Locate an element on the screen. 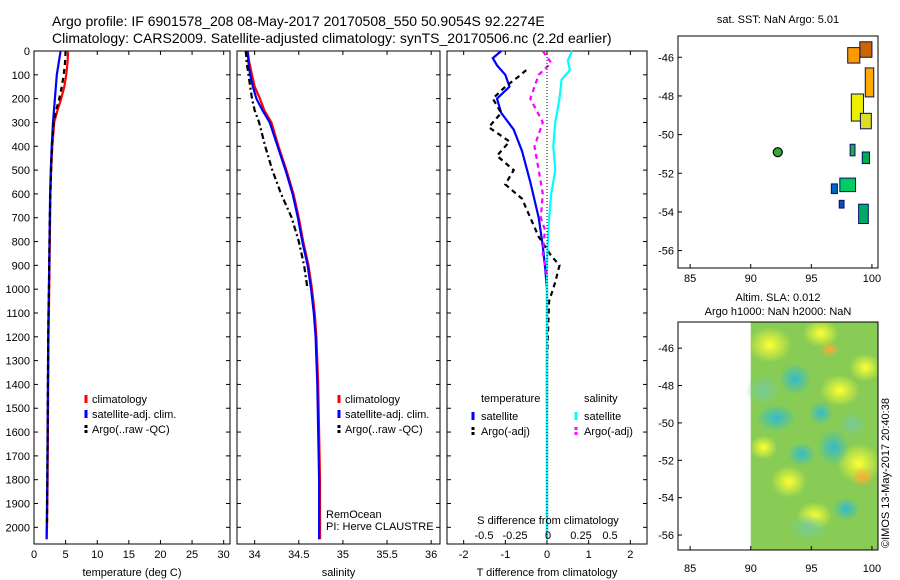 The image size is (900, 580). argo-position-marker is located at coordinates (777, 152).